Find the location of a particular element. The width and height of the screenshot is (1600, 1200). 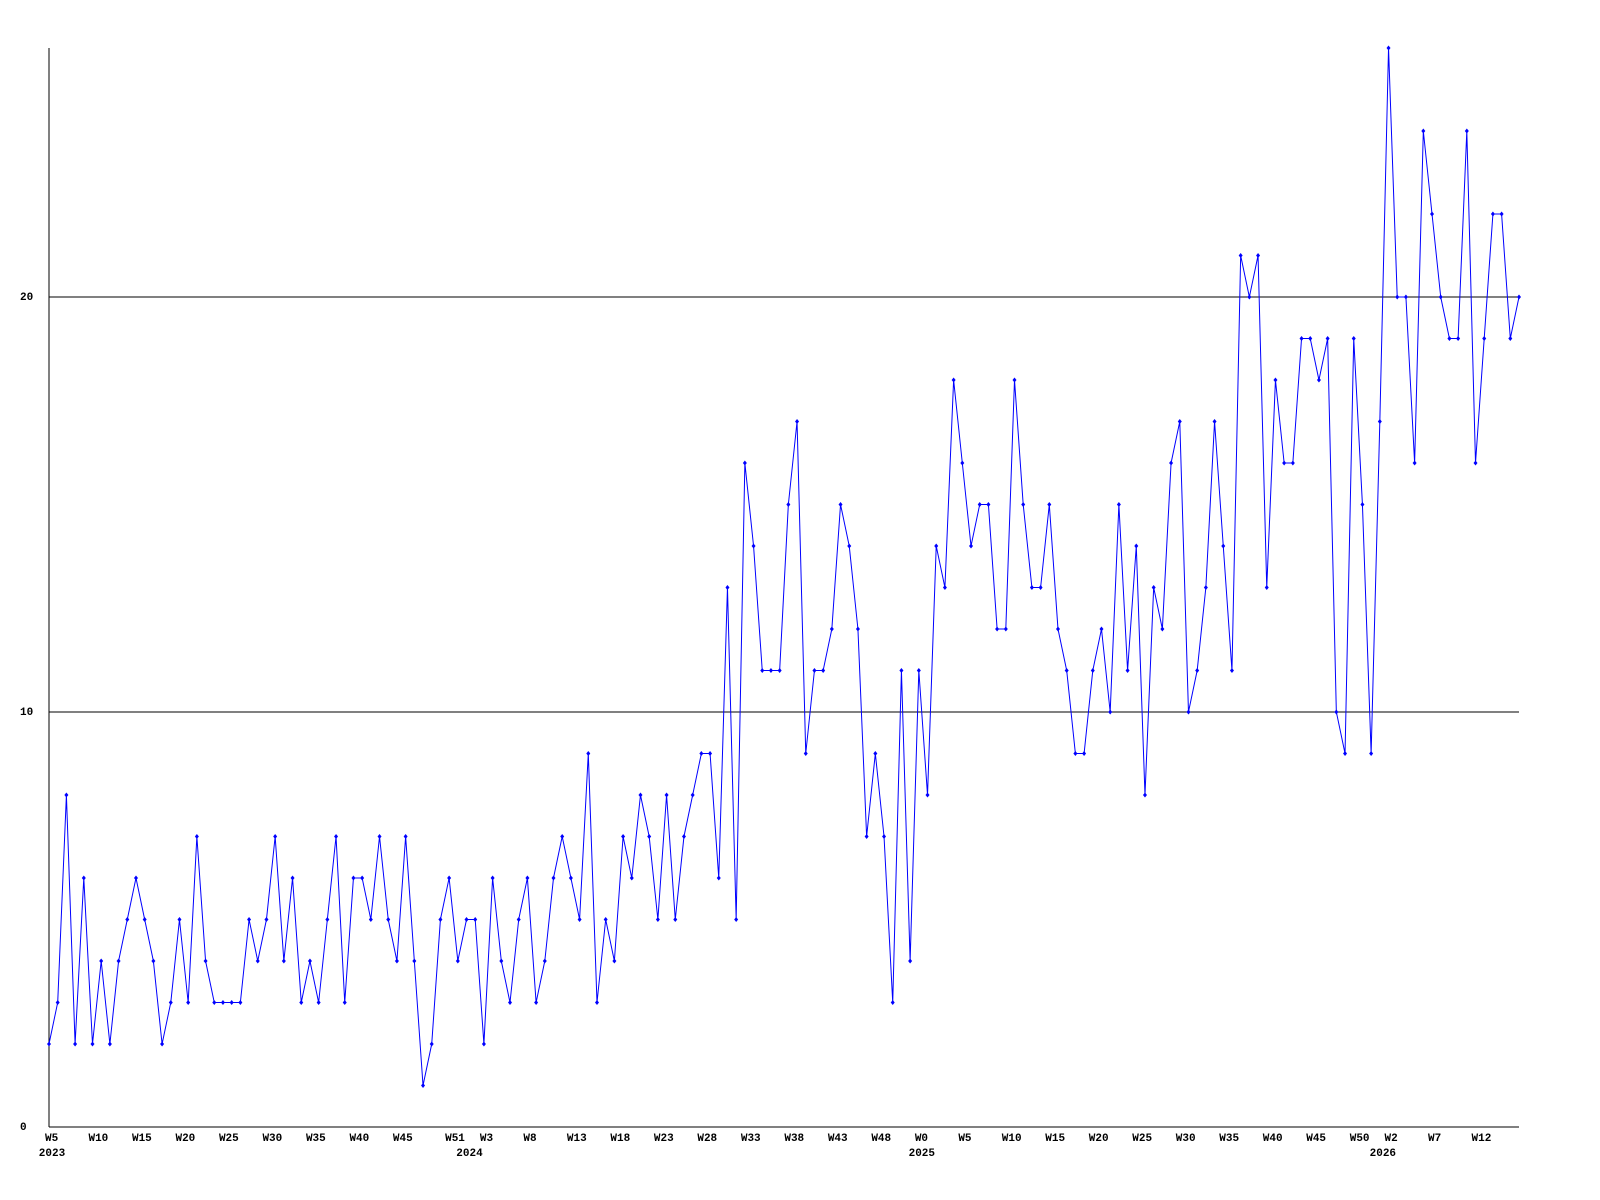

x-tick-label: W23 is located at coordinates (664, 1139).